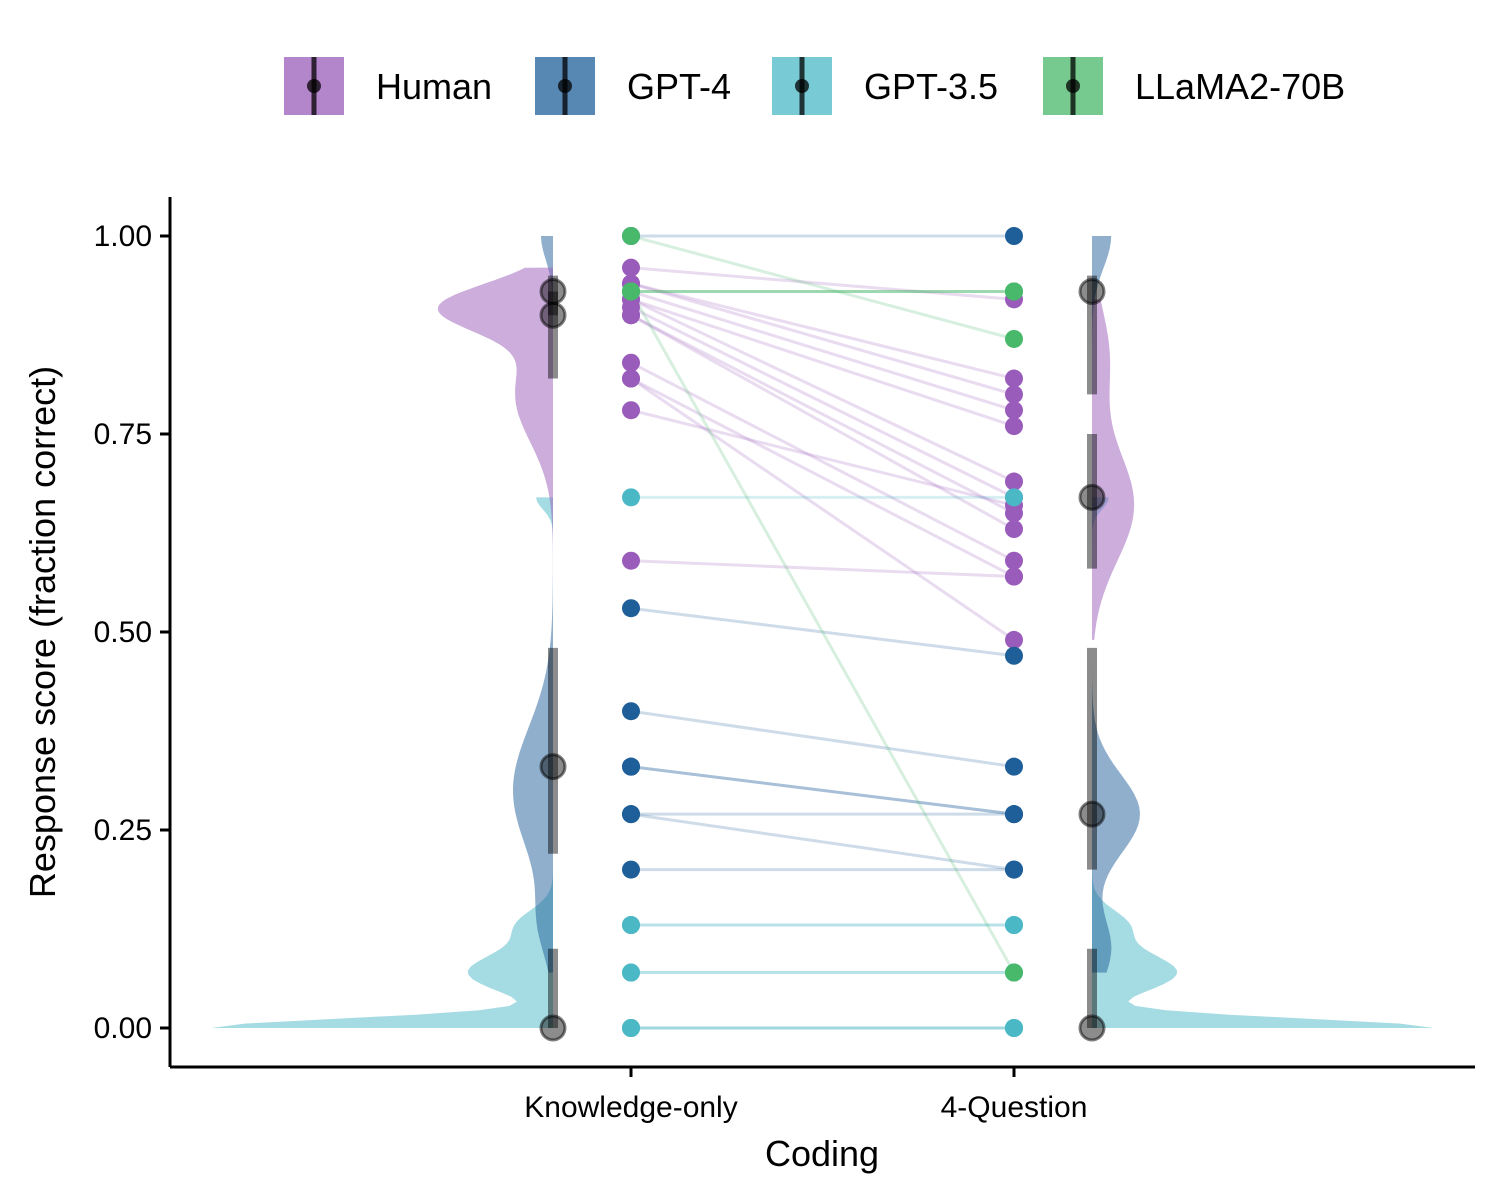  Describe the element at coordinates (434, 86) in the screenshot. I see `legend-label: Human` at that location.